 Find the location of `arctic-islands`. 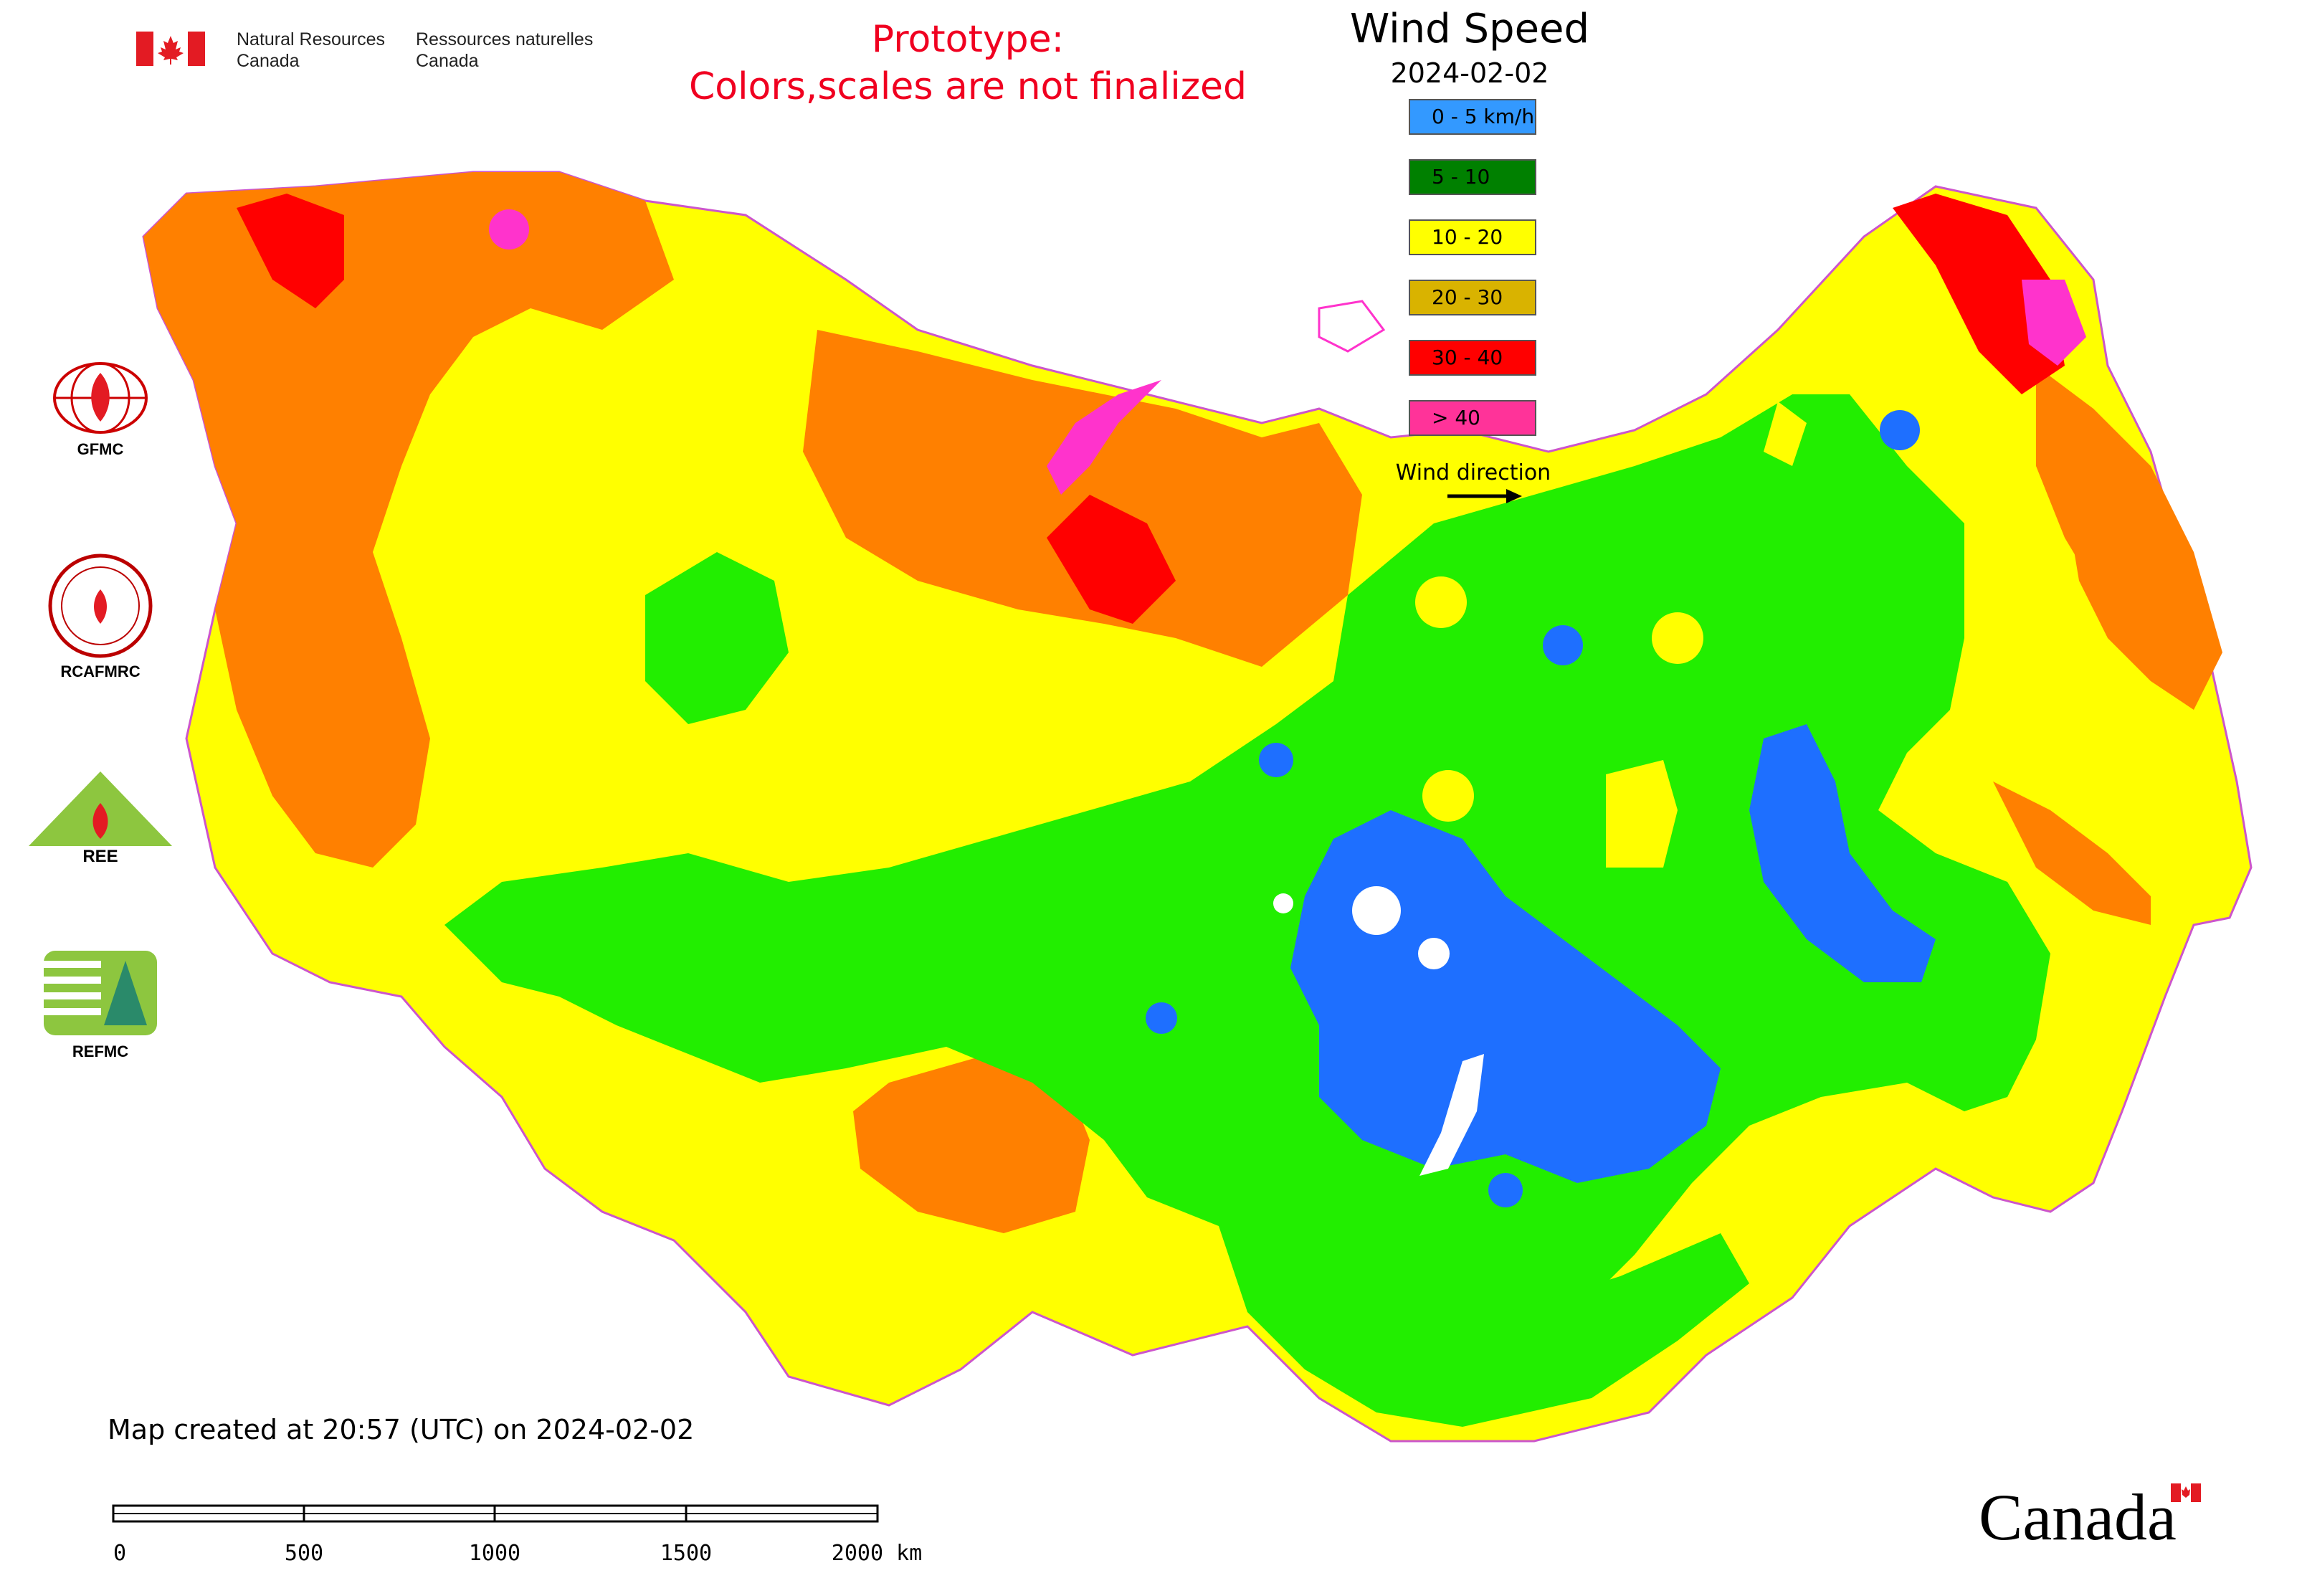

arctic-islands is located at coordinates (1352, 326).